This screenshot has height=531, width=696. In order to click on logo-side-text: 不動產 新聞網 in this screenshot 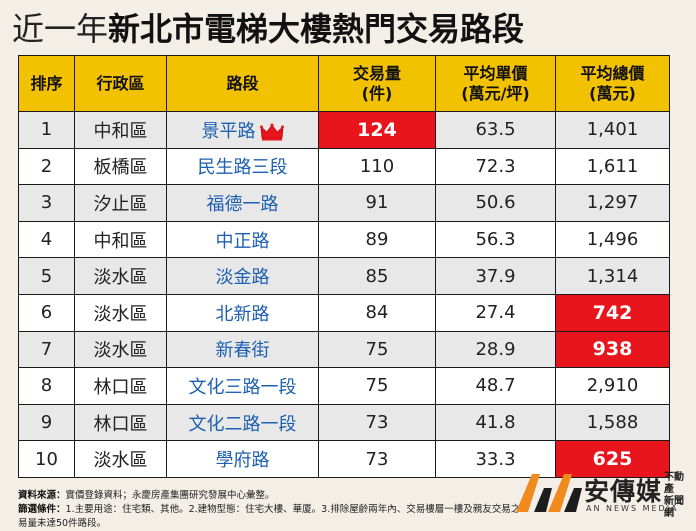, I will do `click(677, 496)`.